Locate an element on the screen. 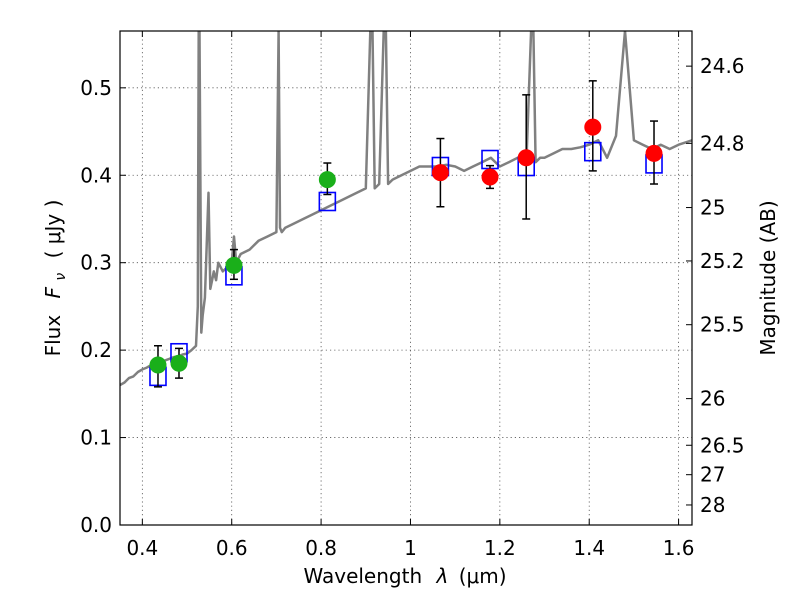  x-tick-label: 1.2 is located at coordinates (500, 548).